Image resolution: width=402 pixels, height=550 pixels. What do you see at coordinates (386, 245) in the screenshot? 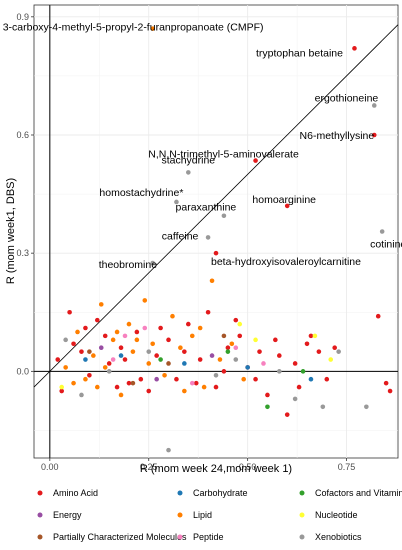
I see `point-label: cotinine` at bounding box center [386, 245].